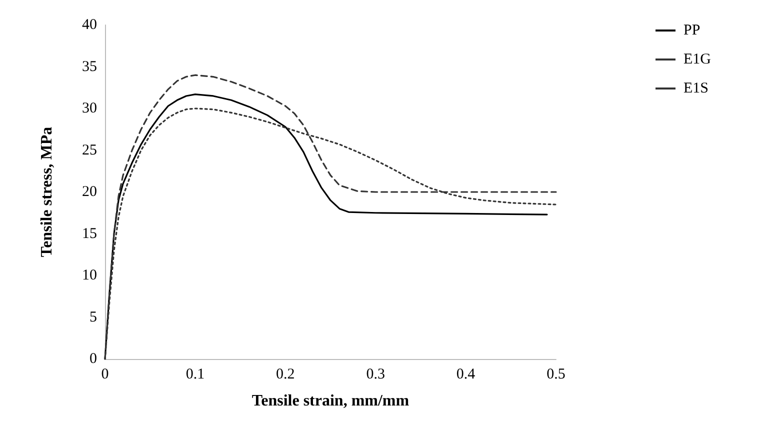 The image size is (764, 447). Describe the element at coordinates (89, 150) in the screenshot. I see `y-tick-label: 25` at that location.